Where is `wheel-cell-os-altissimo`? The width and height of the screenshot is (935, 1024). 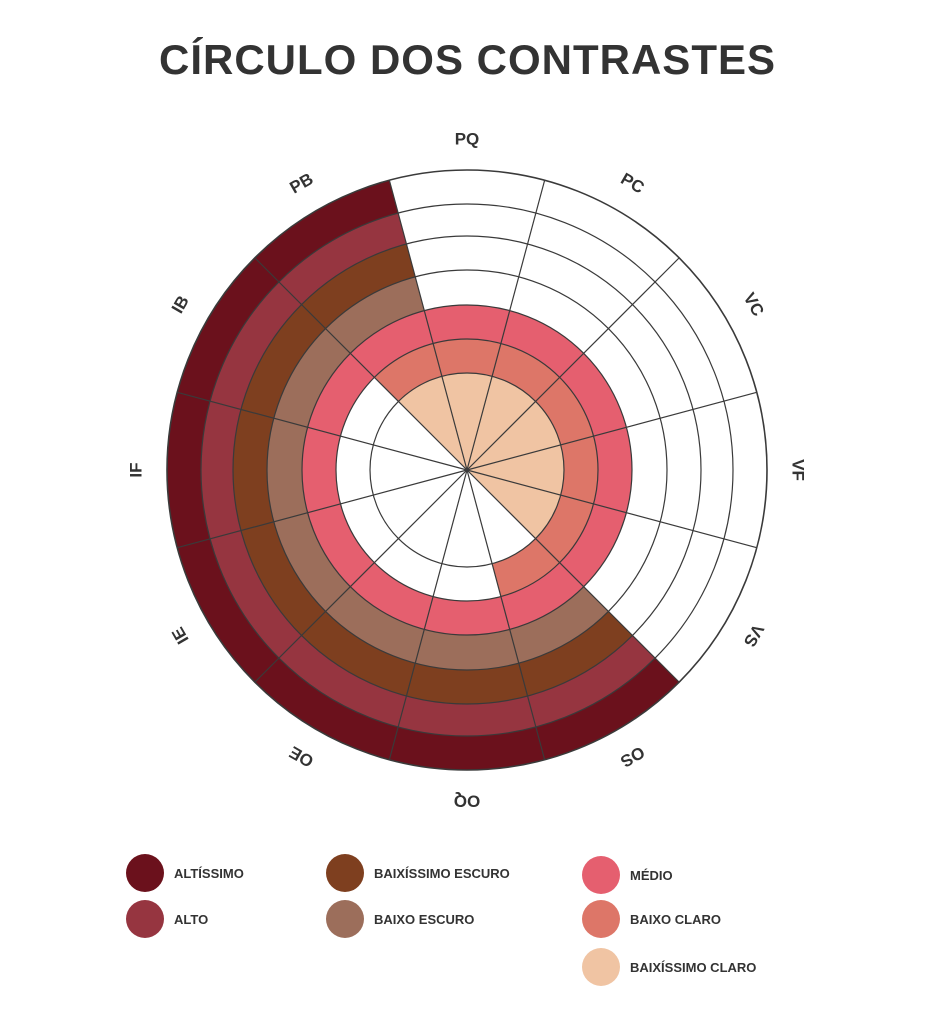 wheel-cell-os-altissimo is located at coordinates (607, 709).